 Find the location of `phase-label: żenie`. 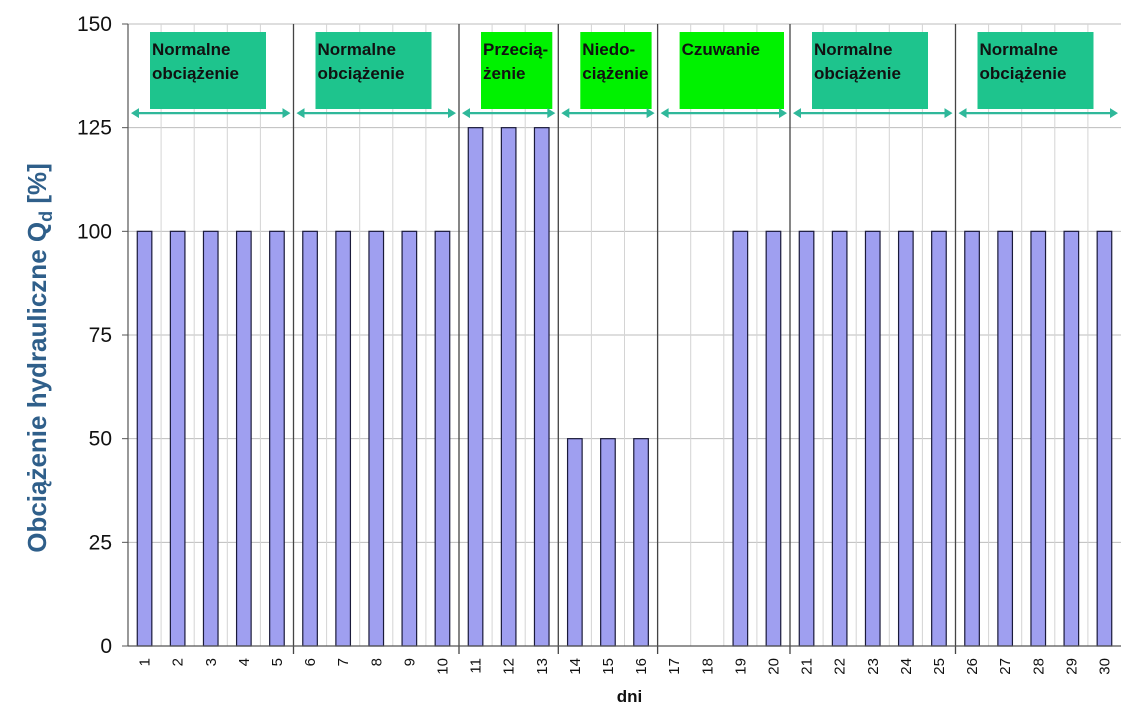

phase-label: żenie is located at coordinates (504, 73).